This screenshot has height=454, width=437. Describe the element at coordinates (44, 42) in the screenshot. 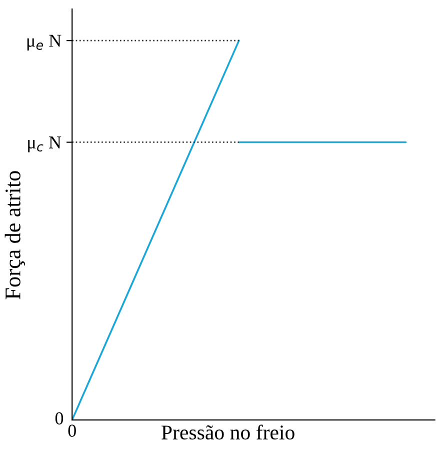

I see `ref-line-label: μ$_{e}$ N` at that location.